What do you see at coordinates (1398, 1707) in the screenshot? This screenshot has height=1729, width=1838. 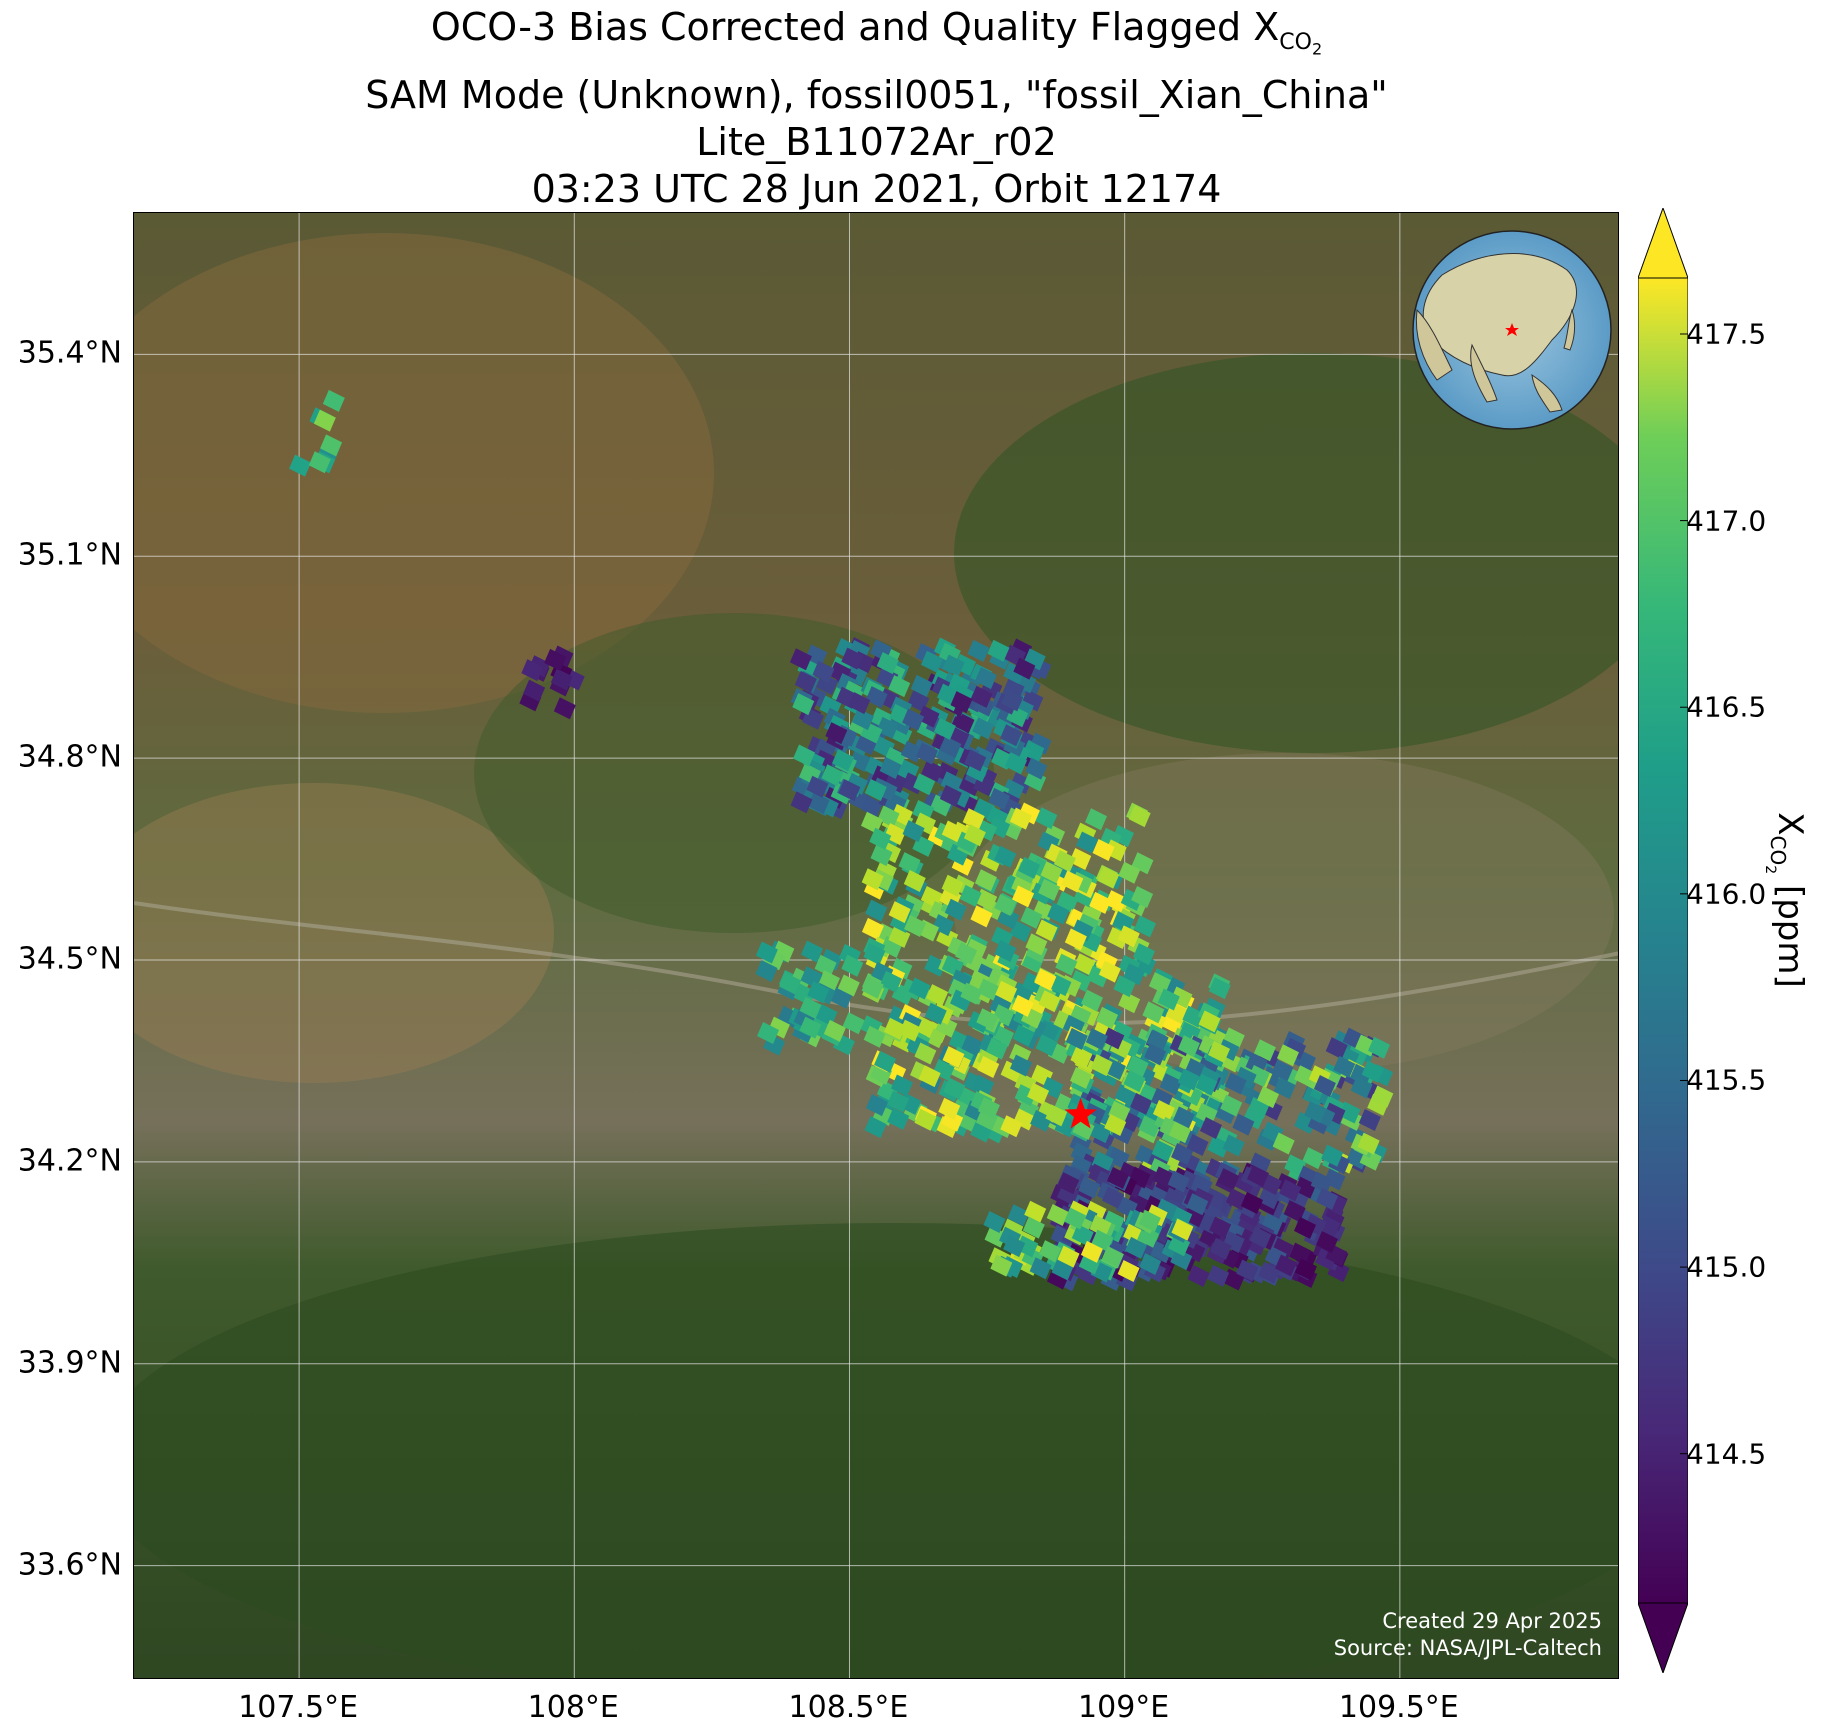 I see `lon-tick-label: 109.5°E` at bounding box center [1398, 1707].